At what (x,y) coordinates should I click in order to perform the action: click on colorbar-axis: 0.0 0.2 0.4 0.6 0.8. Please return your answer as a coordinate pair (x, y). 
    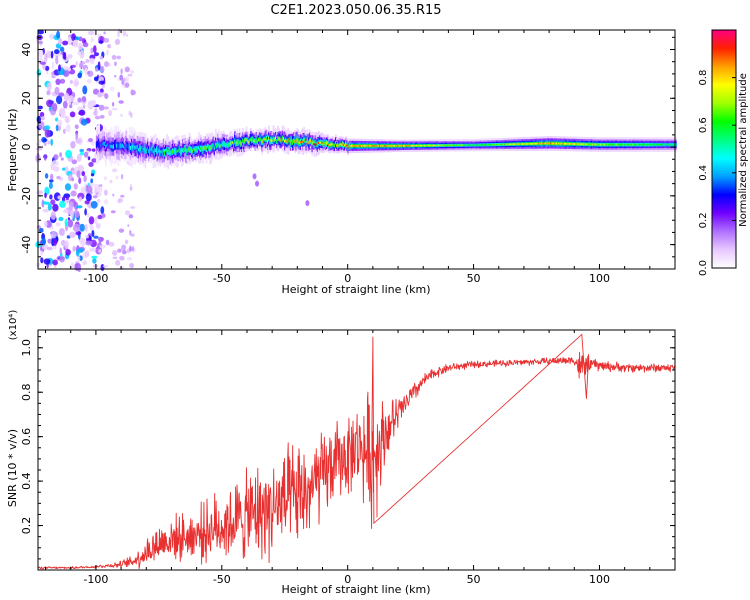
    Looking at the image, I should click on (717, 173).